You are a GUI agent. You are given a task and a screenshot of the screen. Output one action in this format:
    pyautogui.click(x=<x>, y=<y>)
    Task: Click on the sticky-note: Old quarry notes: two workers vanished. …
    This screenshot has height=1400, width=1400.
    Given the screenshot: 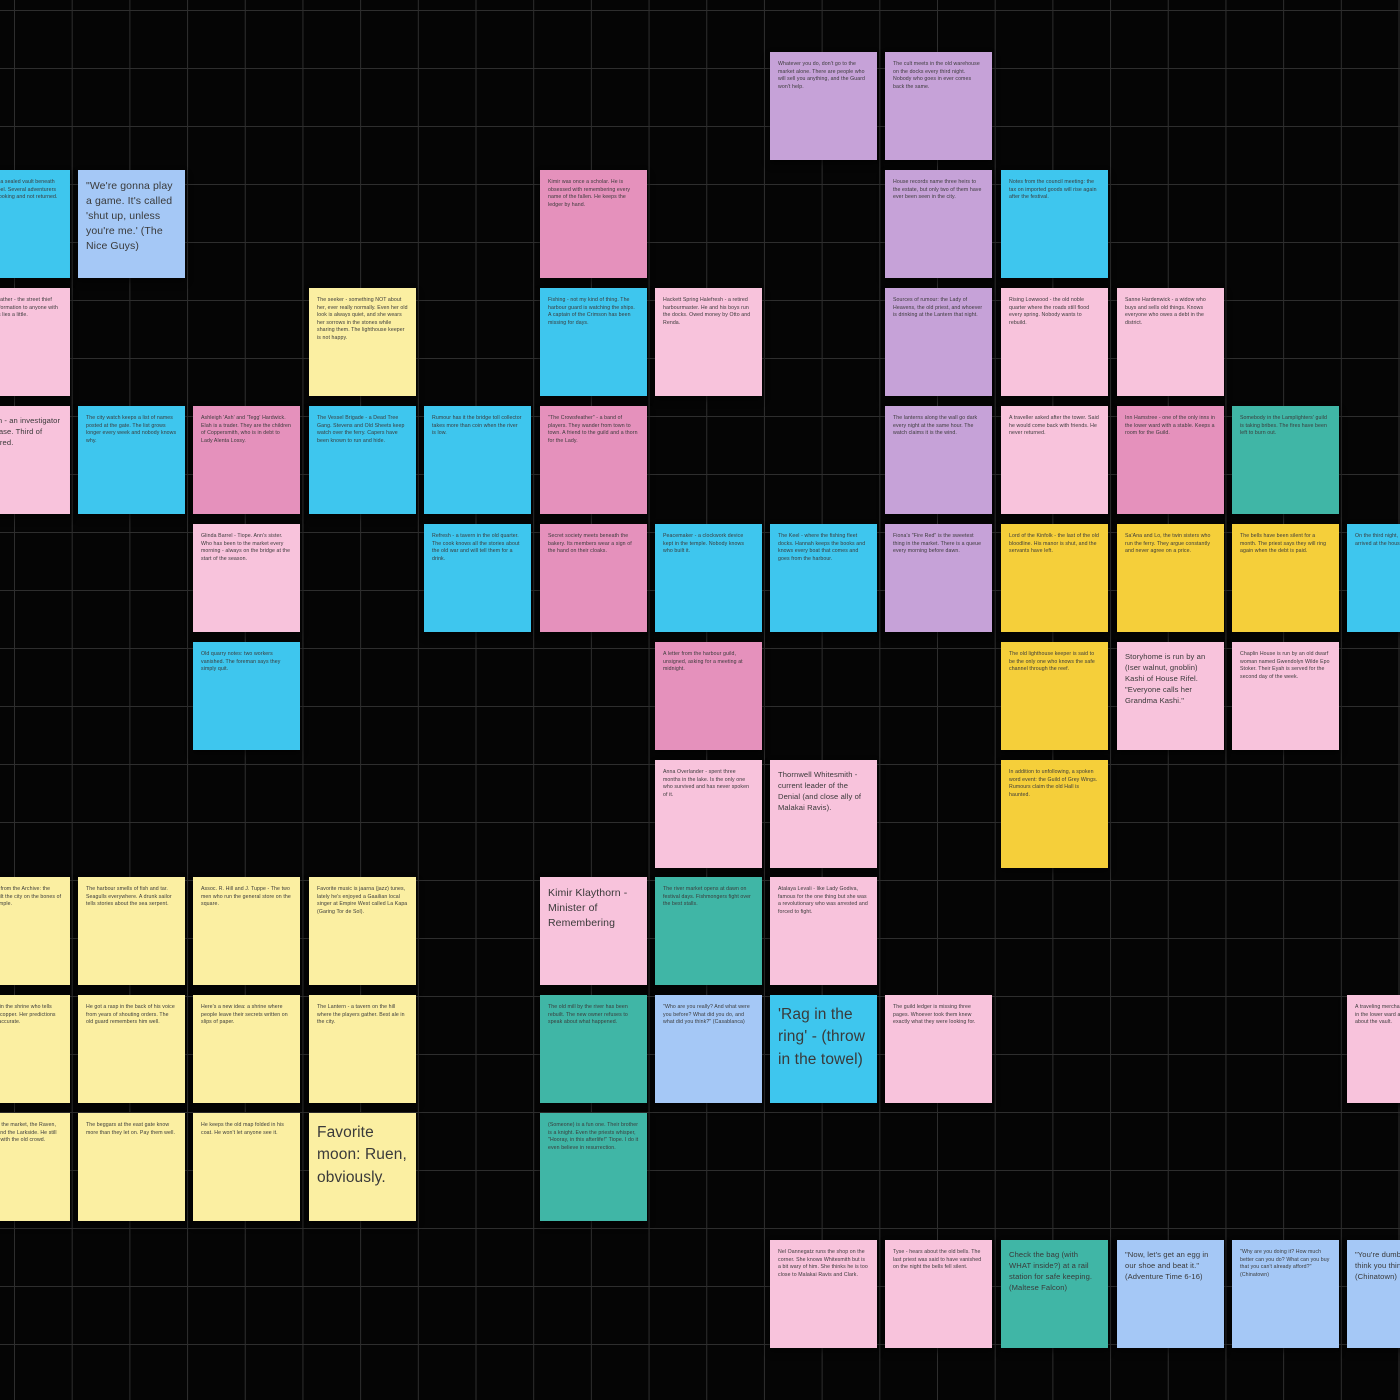 What is the action you would take?
    pyautogui.click(x=246, y=696)
    